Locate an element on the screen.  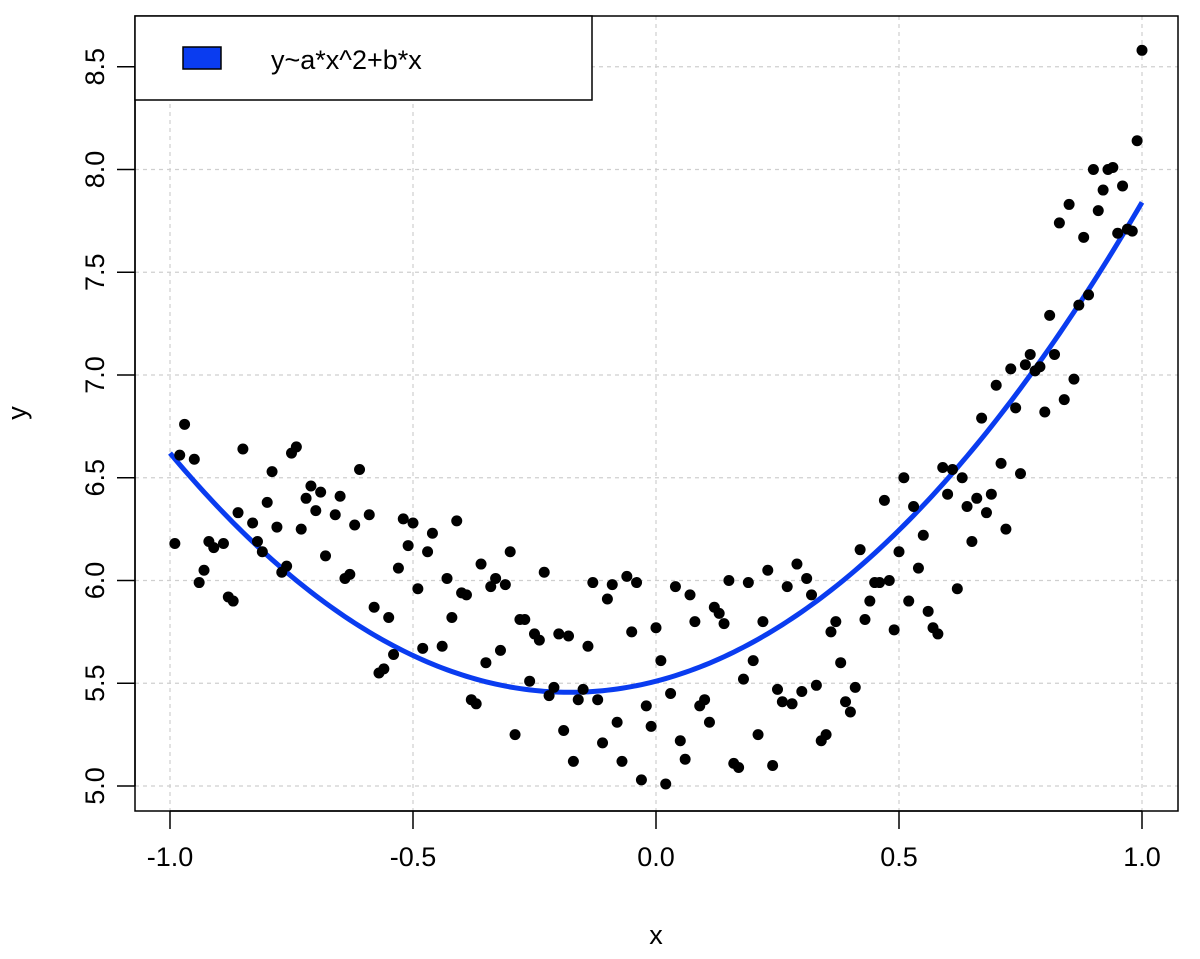
legend-swatch is located at coordinates (202, 58).